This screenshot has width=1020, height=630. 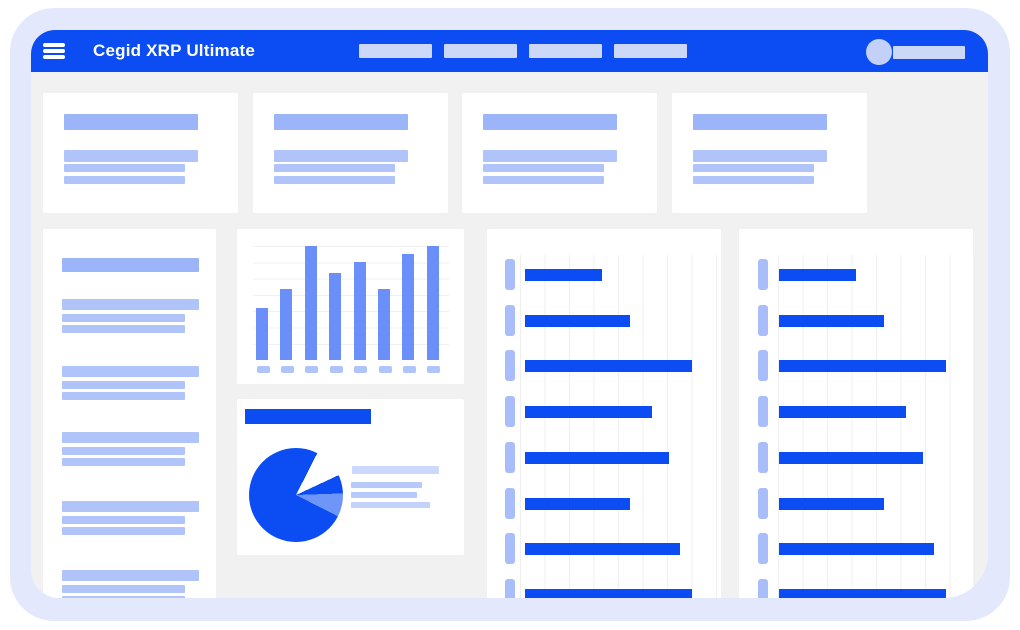 I want to click on placeholder-title, so click(x=130, y=265).